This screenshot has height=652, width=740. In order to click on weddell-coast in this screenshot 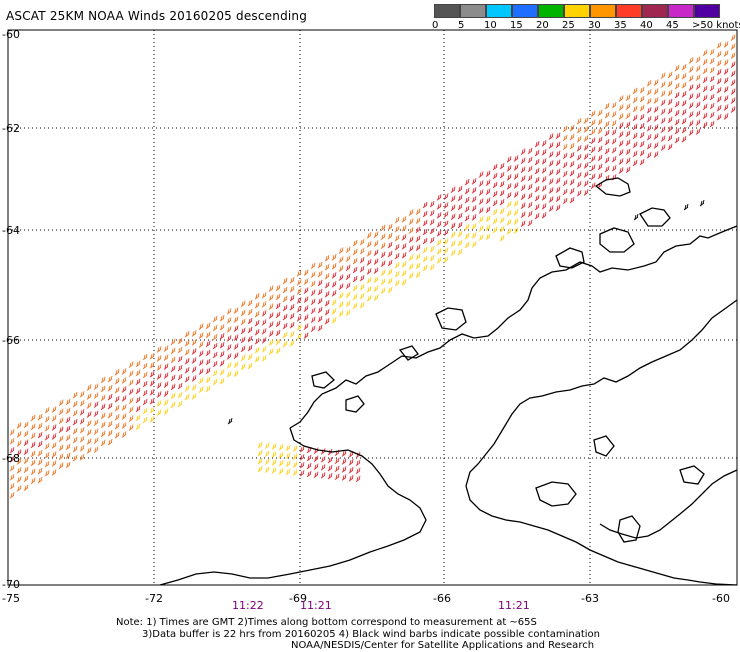, I will do `click(668, 504)`.